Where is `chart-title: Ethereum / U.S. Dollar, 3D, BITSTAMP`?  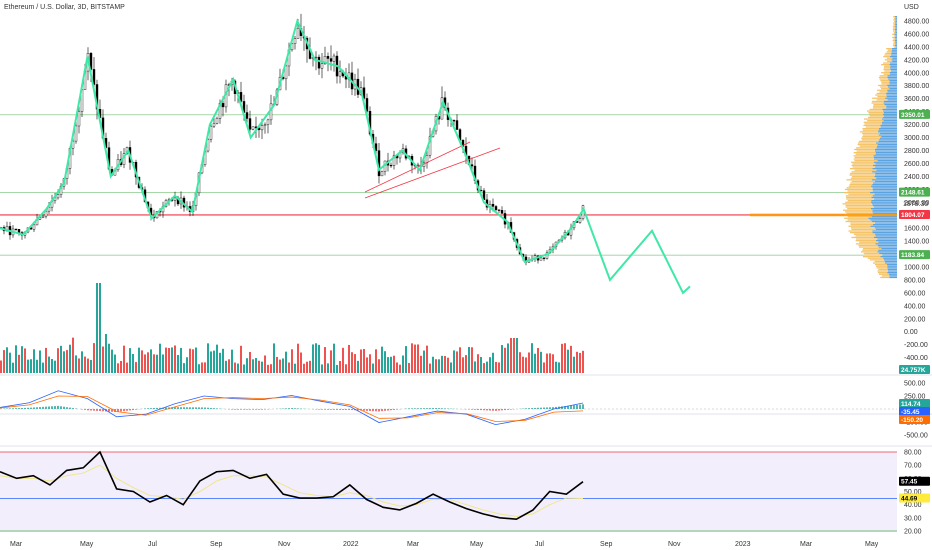 chart-title: Ethereum / U.S. Dollar, 3D, BITSTAMP is located at coordinates (64, 7).